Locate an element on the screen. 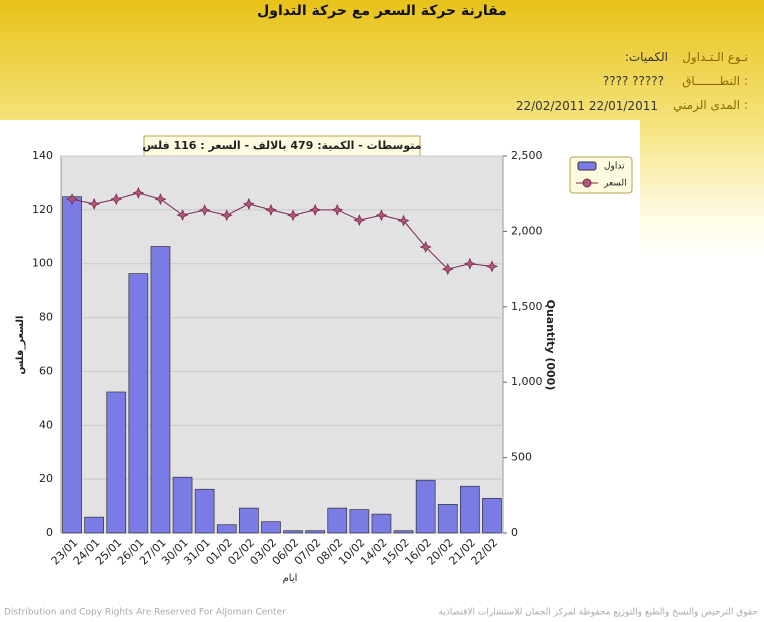 This screenshot has width=764, height=622. x-axis-label: ايام is located at coordinates (290, 578).